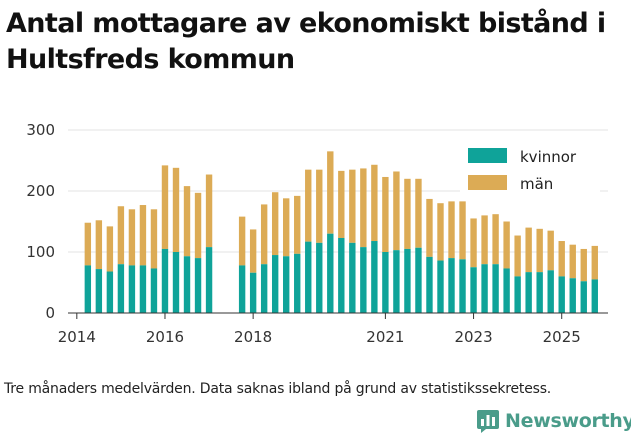 This screenshot has width=631, height=439. What do you see at coordinates (487, 182) in the screenshot?
I see `legend-swatch-man` at bounding box center [487, 182].